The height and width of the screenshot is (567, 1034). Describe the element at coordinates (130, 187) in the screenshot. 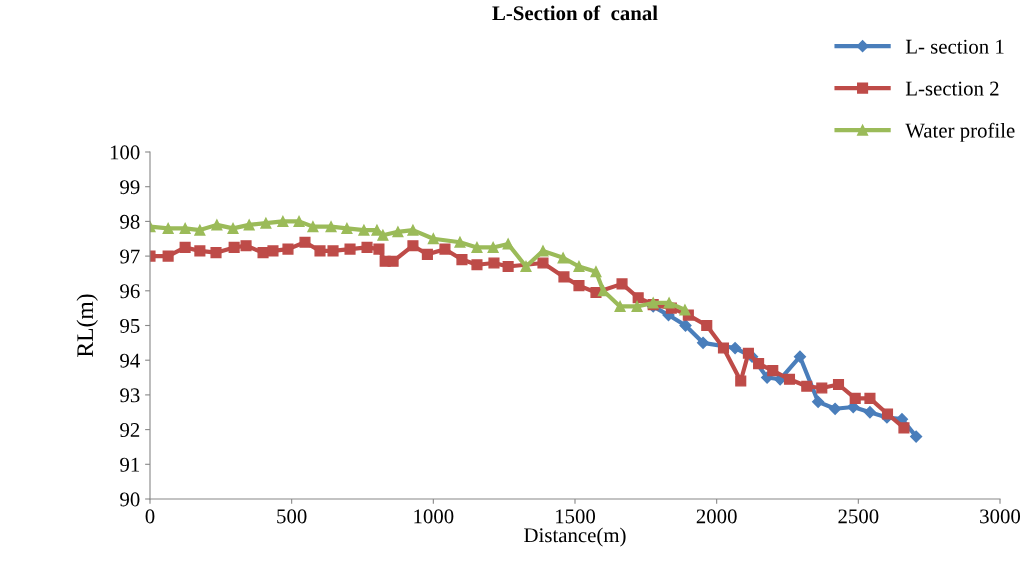

I see `y-tick-label: 99` at that location.